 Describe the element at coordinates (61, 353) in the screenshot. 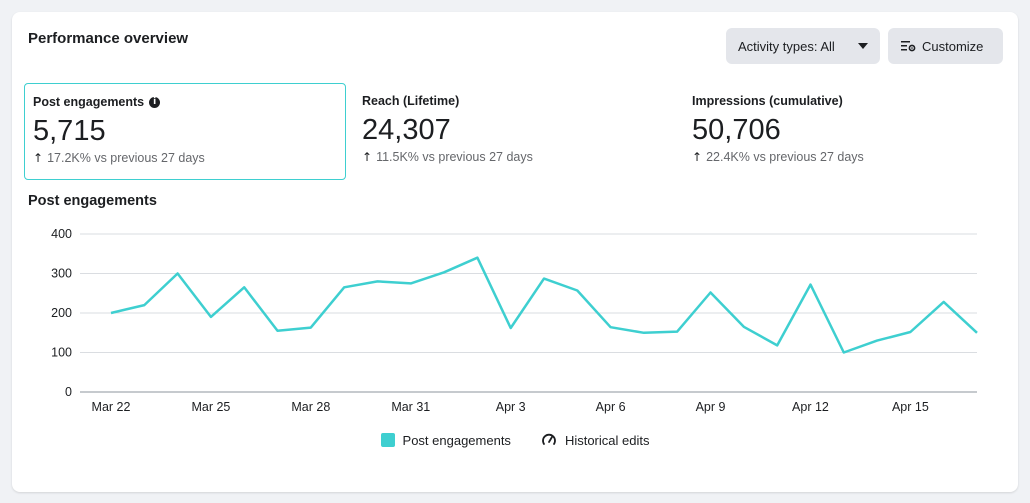

I see `y-tick-label: 100` at that location.